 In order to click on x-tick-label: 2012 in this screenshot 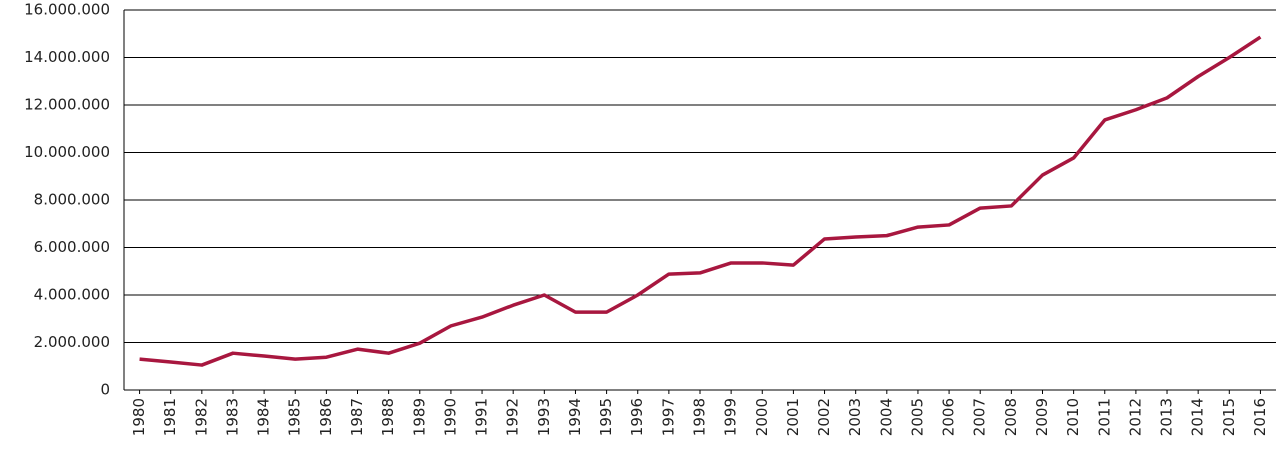, I will do `click(1135, 417)`.